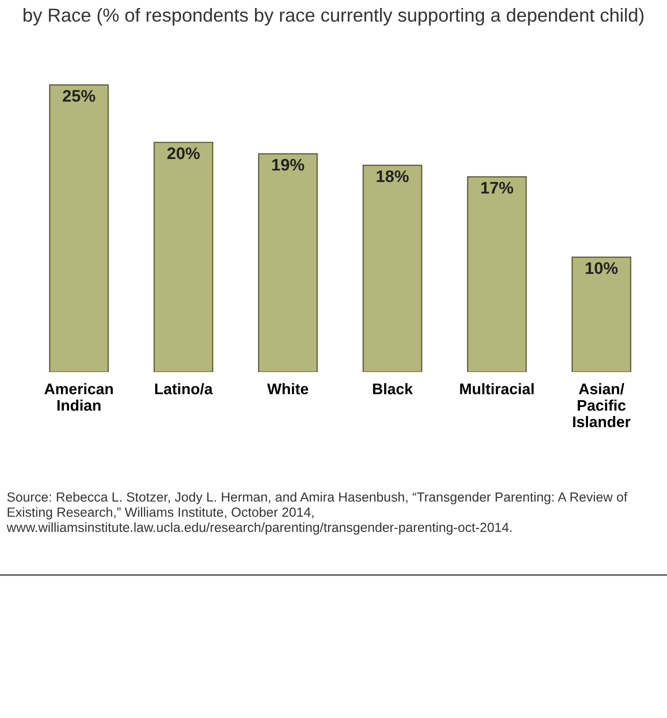 The height and width of the screenshot is (718, 667). I want to click on x-tick-label: Latino/a, so click(184, 388).